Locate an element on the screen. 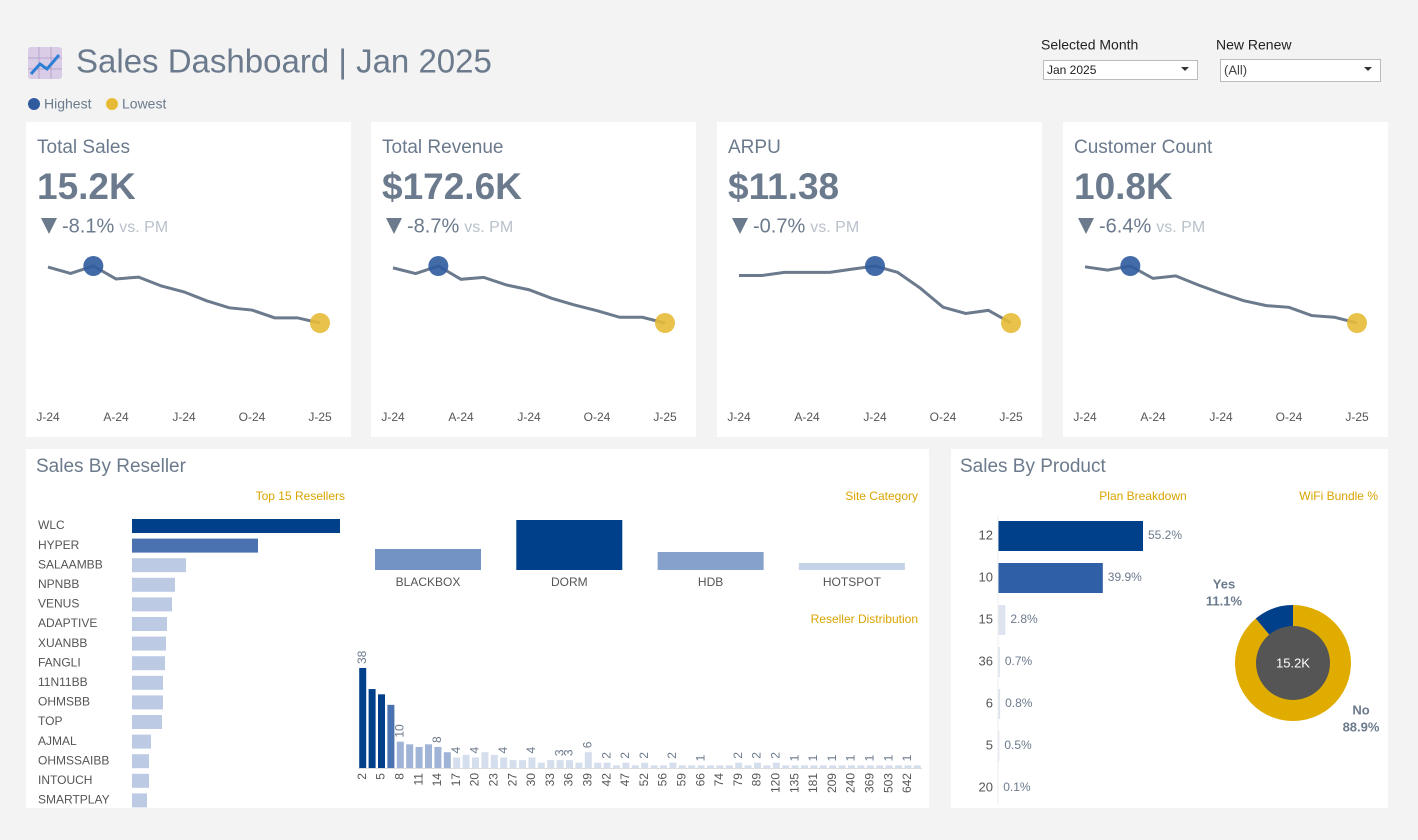 The width and height of the screenshot is (1418, 840). highest-marker is located at coordinates (1130, 266).